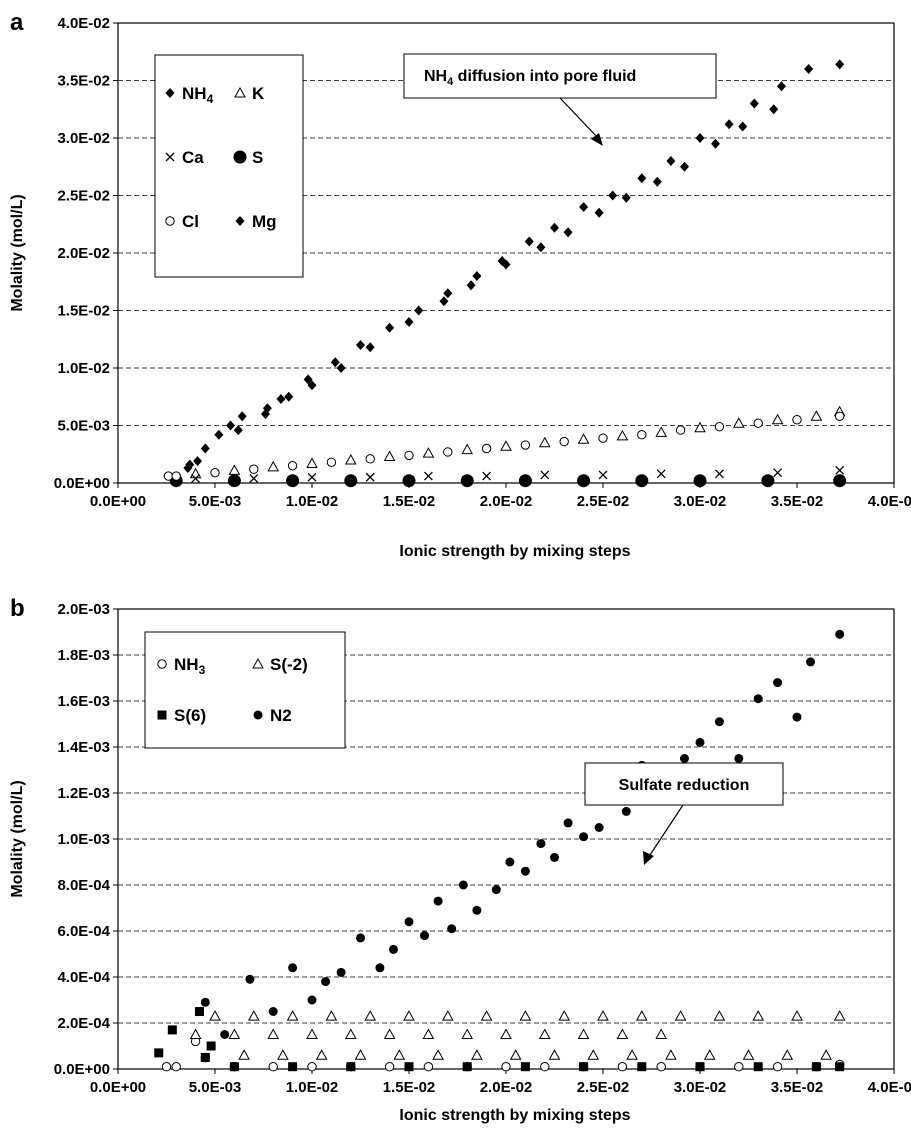 Image resolution: width=911 pixels, height=1131 pixels. Describe the element at coordinates (170, 157) in the screenshot. I see `panel-a-legend-marker-ca` at that location.